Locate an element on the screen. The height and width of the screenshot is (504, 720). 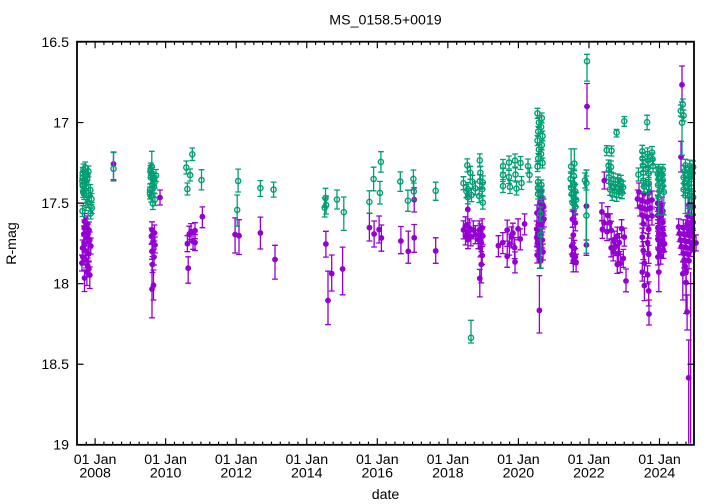
svg-text: 16.5 is located at coordinates (55, 43).